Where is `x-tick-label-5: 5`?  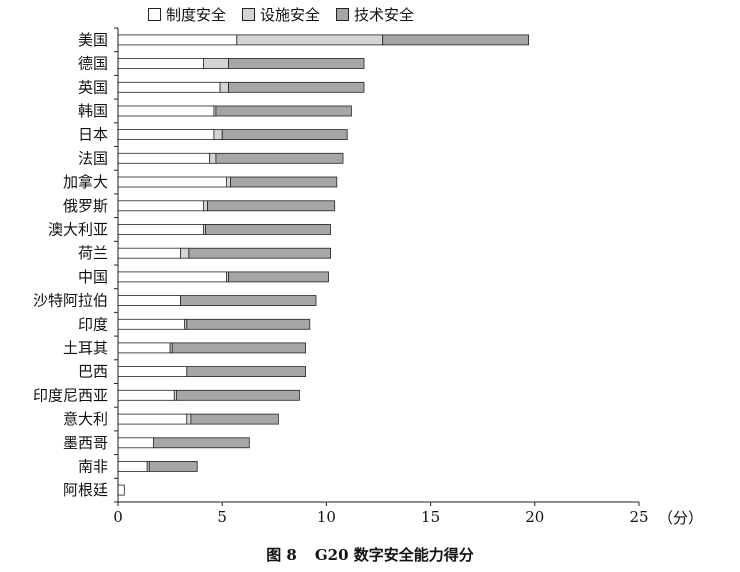 x-tick-label-5: 5 is located at coordinates (222, 517).